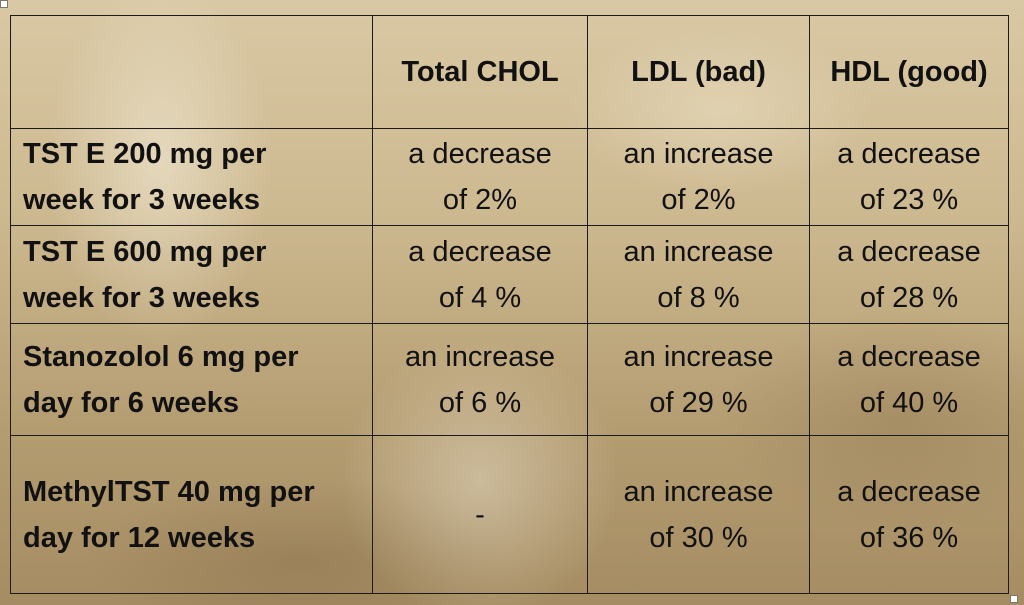 Image resolution: width=1024 pixels, height=605 pixels. I want to click on cell-hdl: a decrease of 23 %, so click(909, 177).